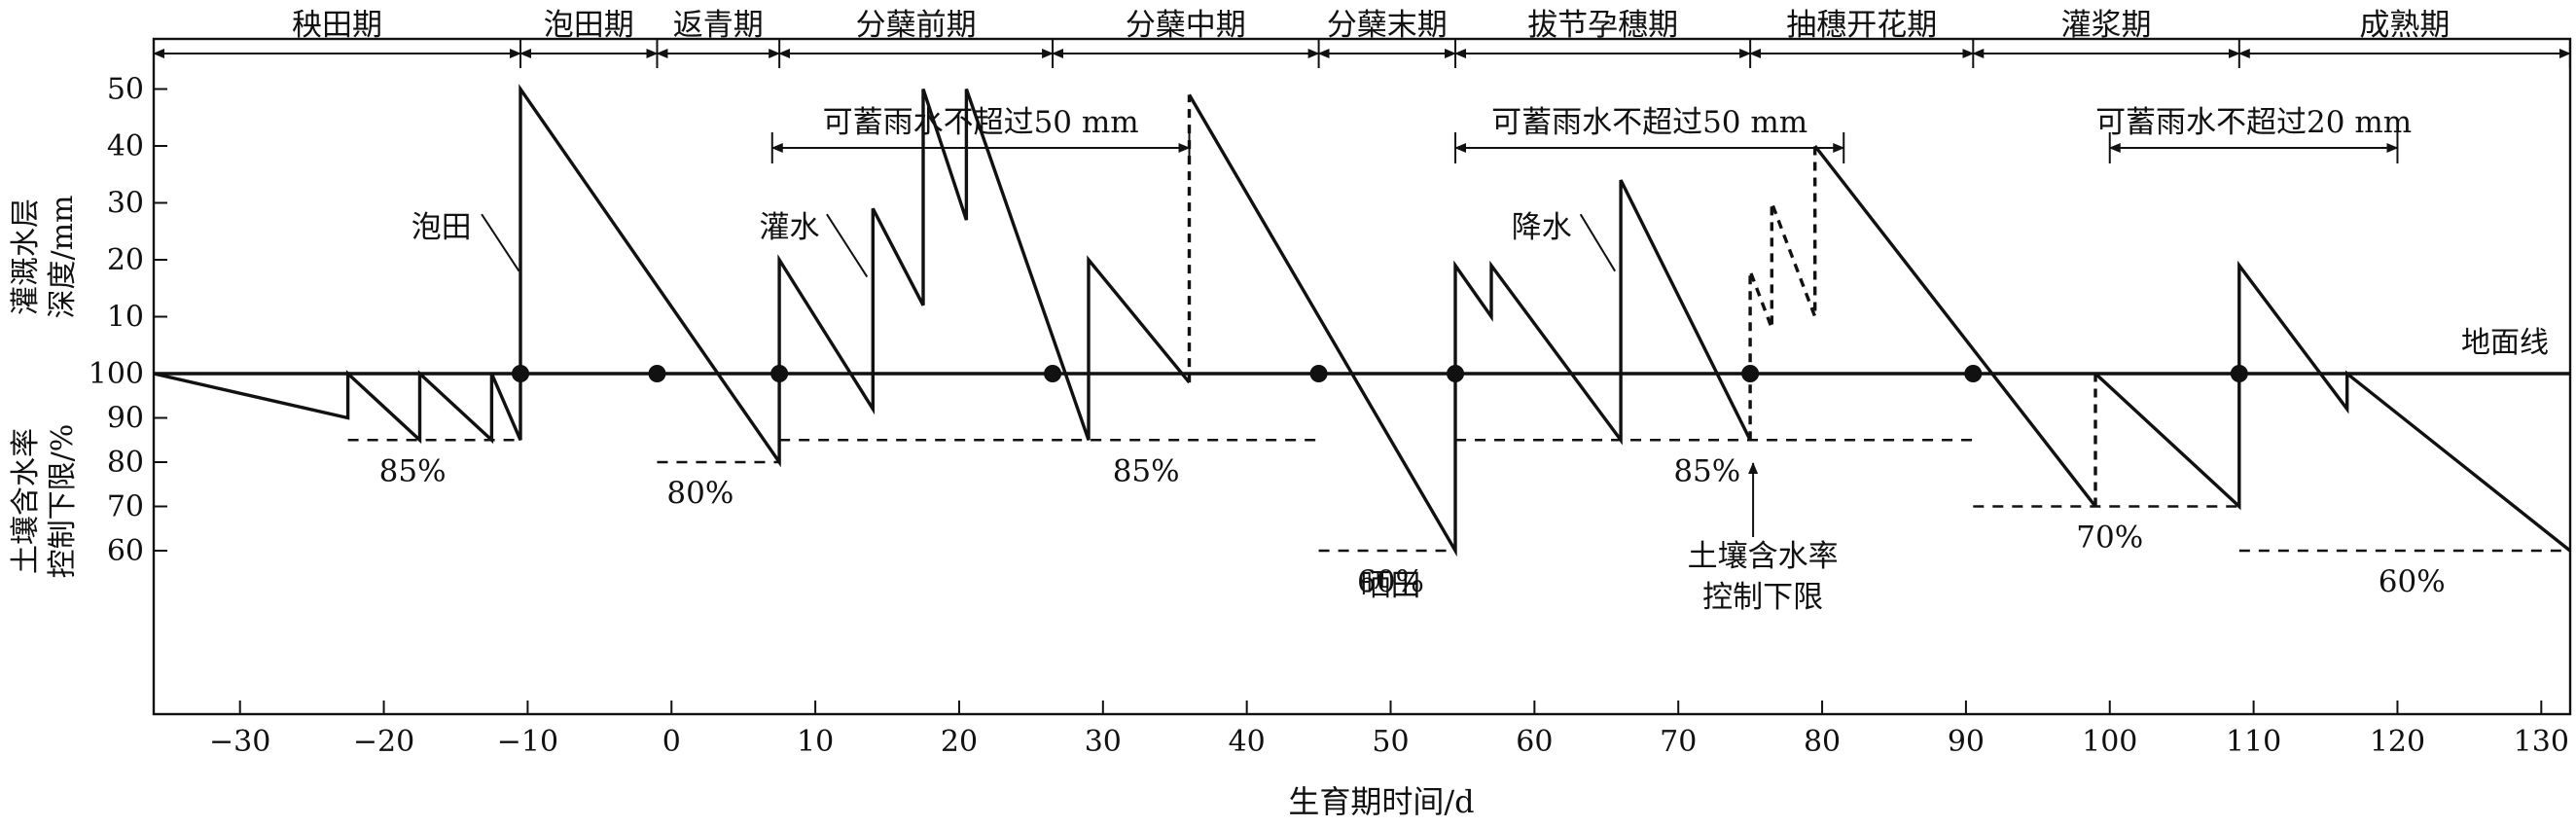 This screenshot has width=2576, height=827. What do you see at coordinates (116, 374) in the screenshot?
I see `y-tick-label-lower: 100` at bounding box center [116, 374].